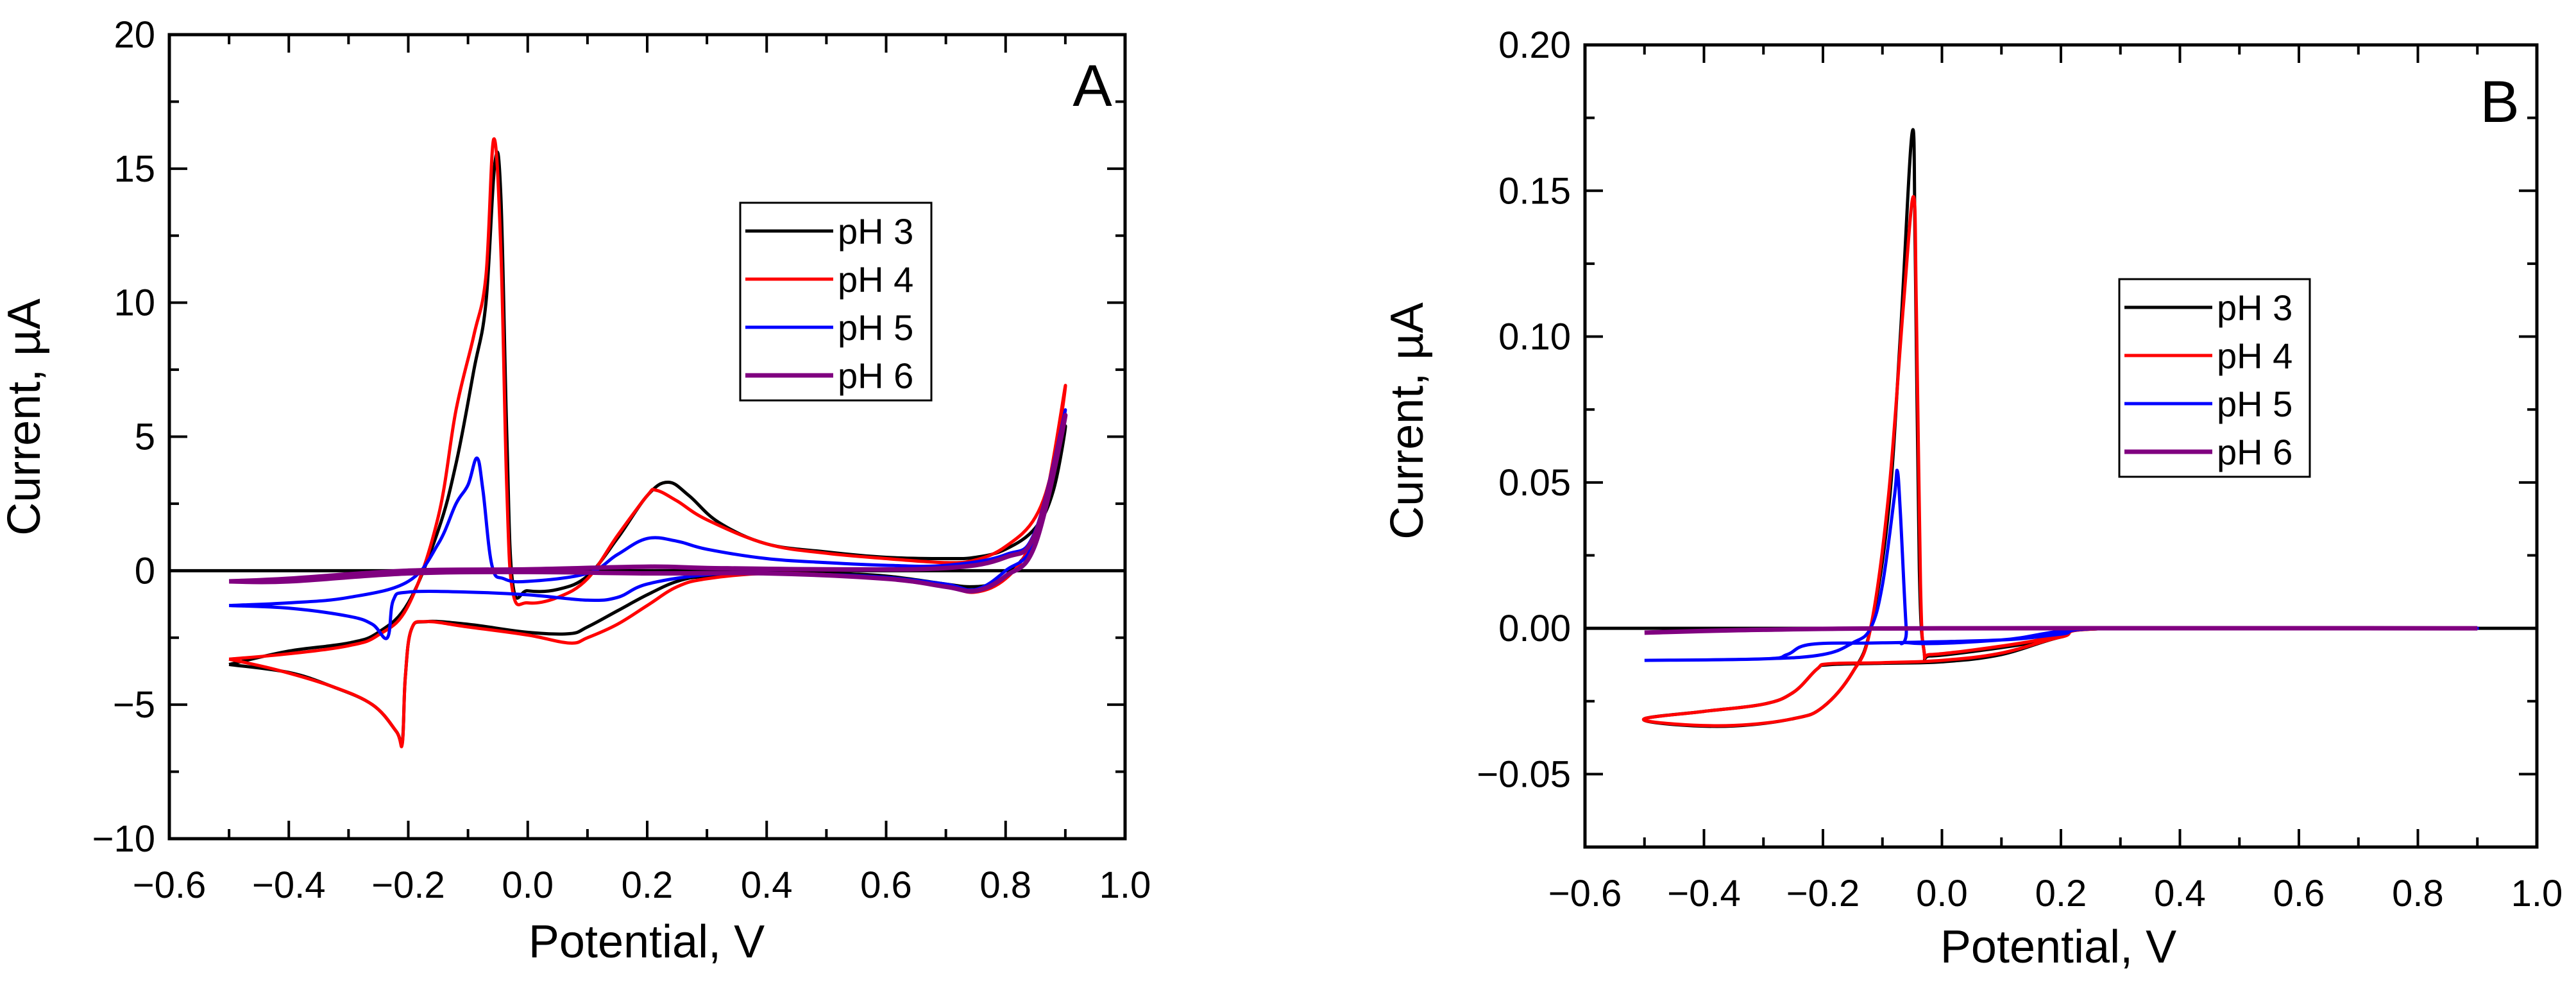 This screenshot has height=985, width=2576. I want to click on y-tick-label: 0.20, so click(1534, 45).